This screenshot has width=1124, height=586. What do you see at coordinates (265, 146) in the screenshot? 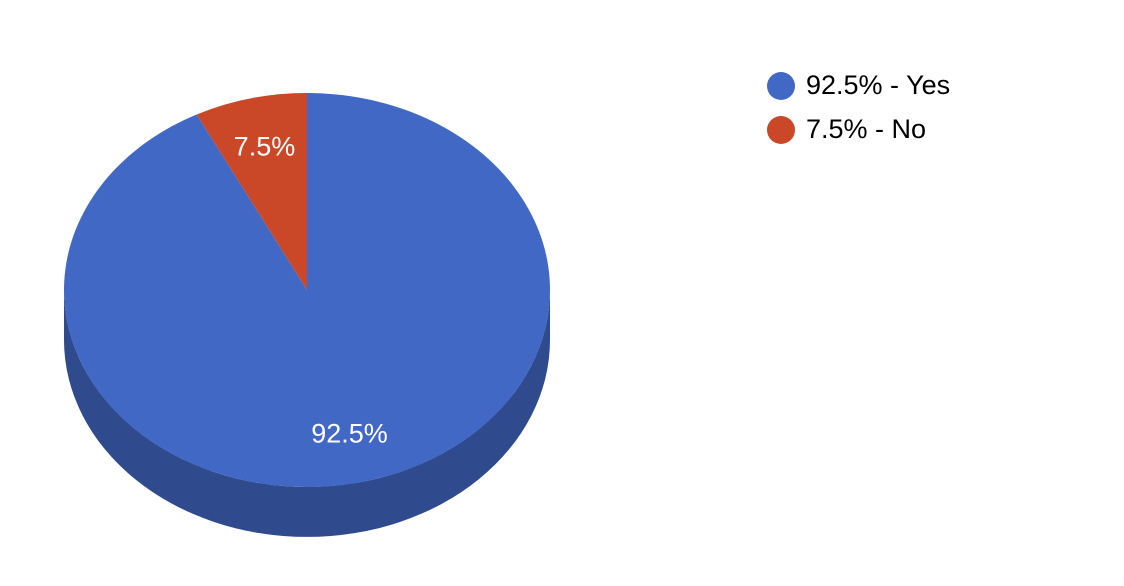
I see `slice-label: 7.5%` at bounding box center [265, 146].